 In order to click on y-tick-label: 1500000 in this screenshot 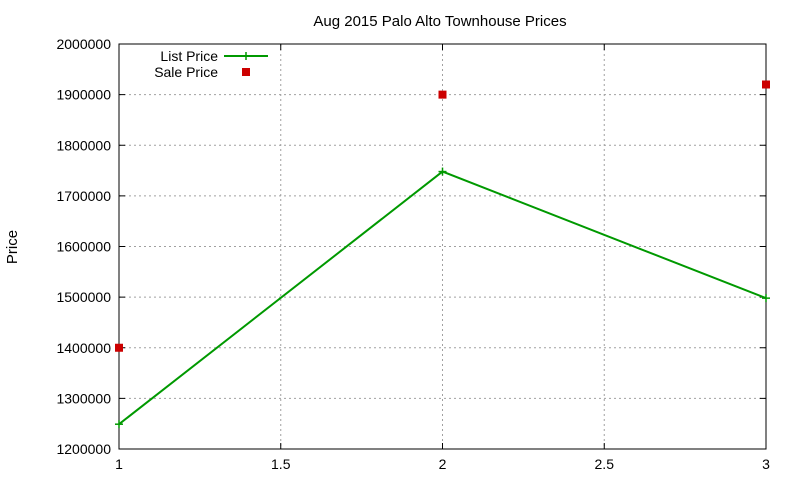, I will do `click(83, 297)`.